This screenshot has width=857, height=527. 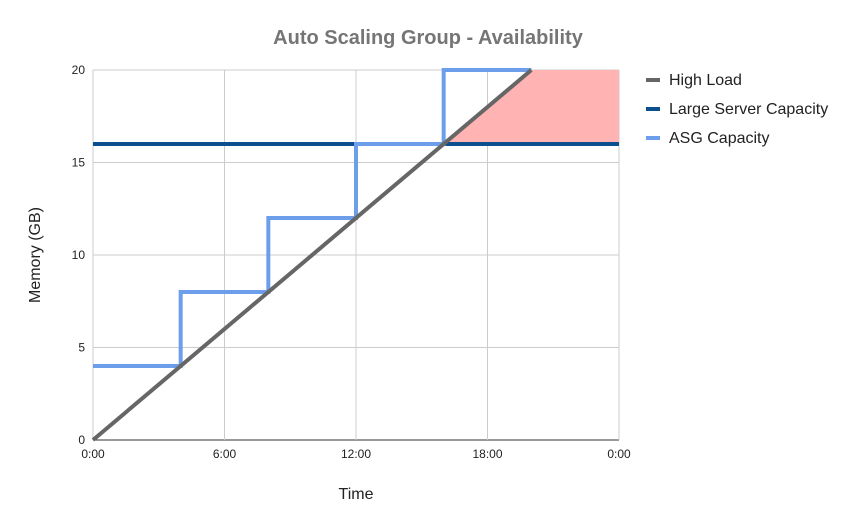 I want to click on legend-label: High Load, so click(x=705, y=80).